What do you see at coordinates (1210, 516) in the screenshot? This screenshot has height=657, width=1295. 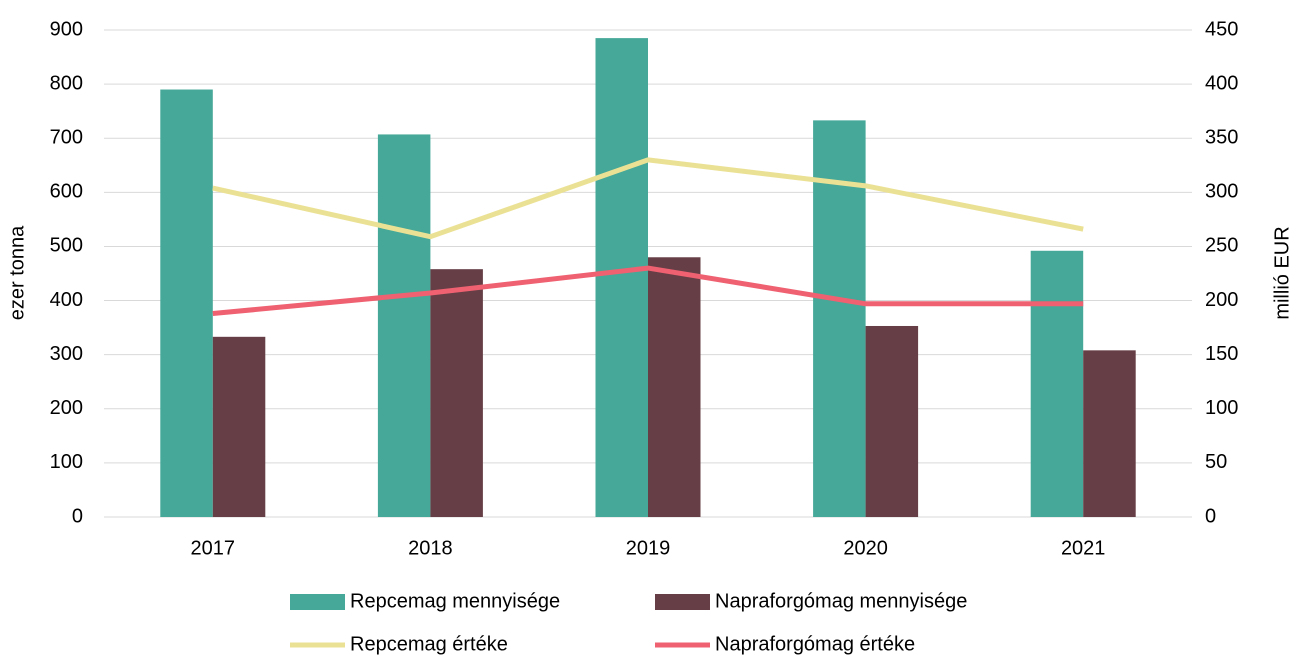 I see `y2-tick-label: 0` at bounding box center [1210, 516].